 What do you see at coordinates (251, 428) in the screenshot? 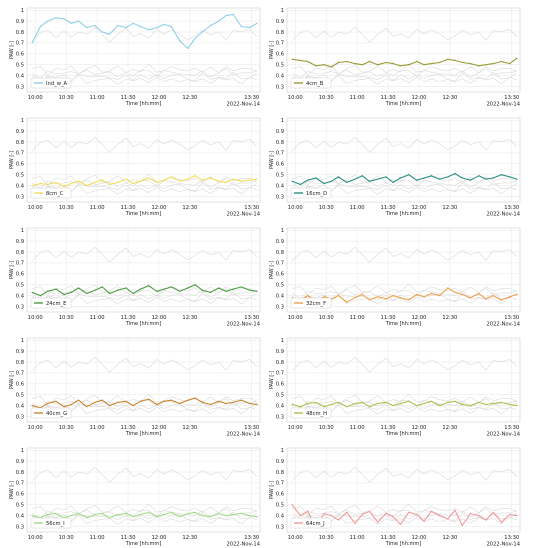
I see `x-tick-label: 13:30` at bounding box center [251, 428].